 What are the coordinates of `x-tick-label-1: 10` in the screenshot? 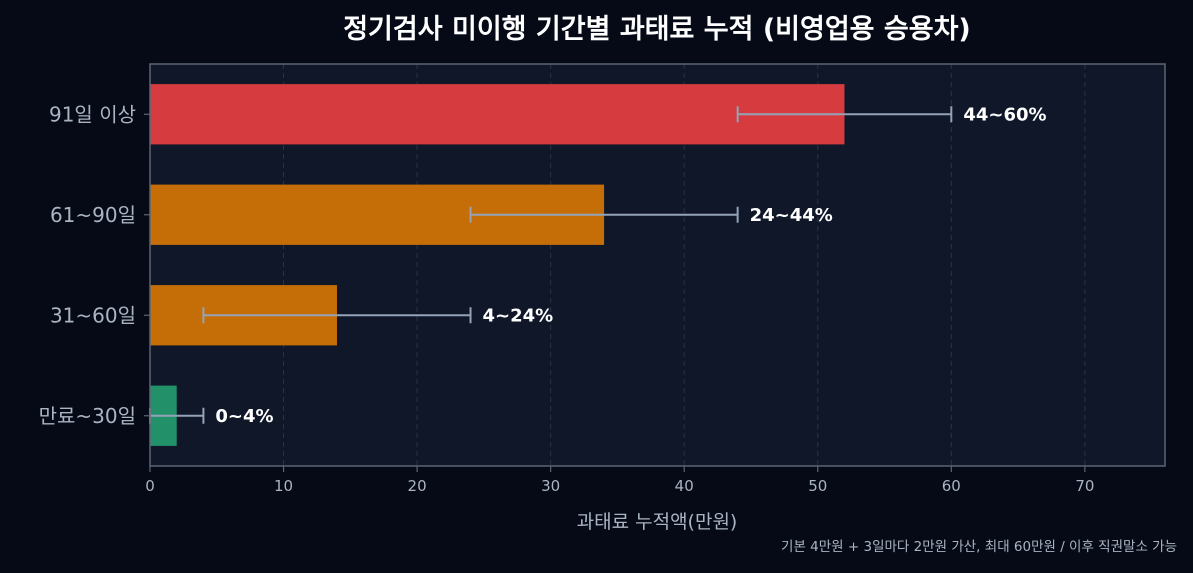 It's located at (283, 486).